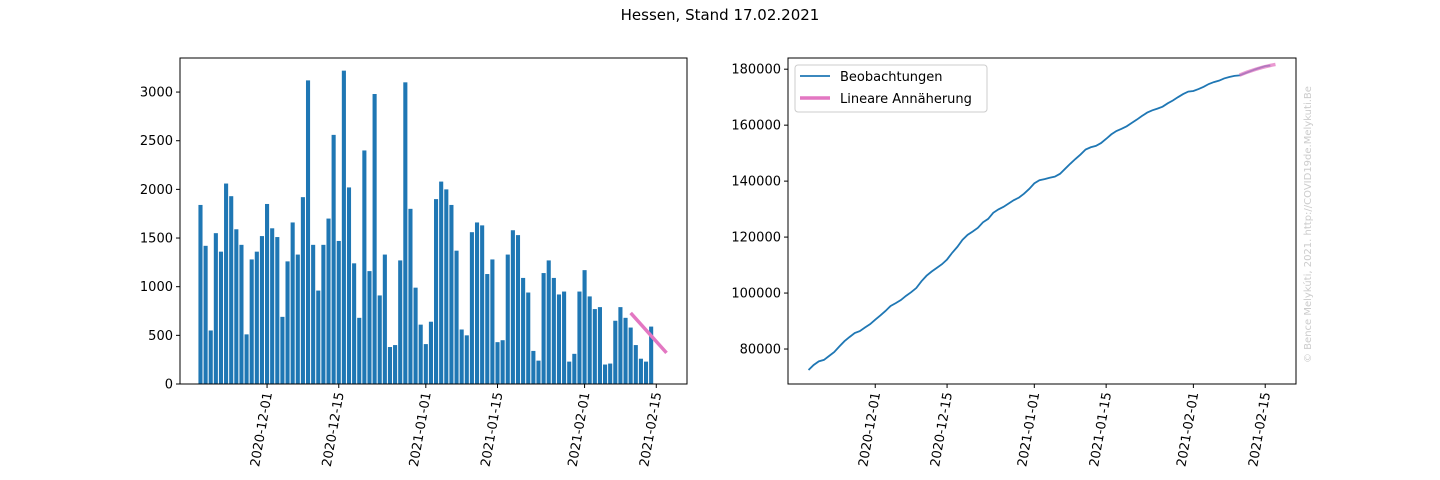  Describe the element at coordinates (580, 429) in the screenshot. I see `left-xtick-label: 2021-02-01` at that location.